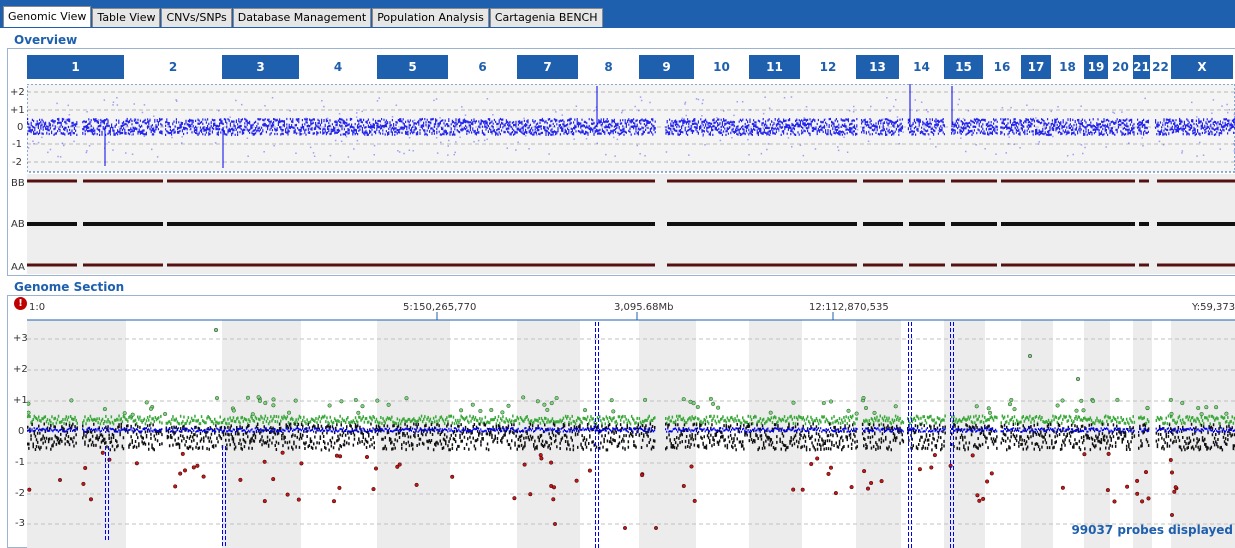 The image size is (1235, 548). What do you see at coordinates (412, 67) in the screenshot?
I see `chromosome-5: 5` at bounding box center [412, 67].